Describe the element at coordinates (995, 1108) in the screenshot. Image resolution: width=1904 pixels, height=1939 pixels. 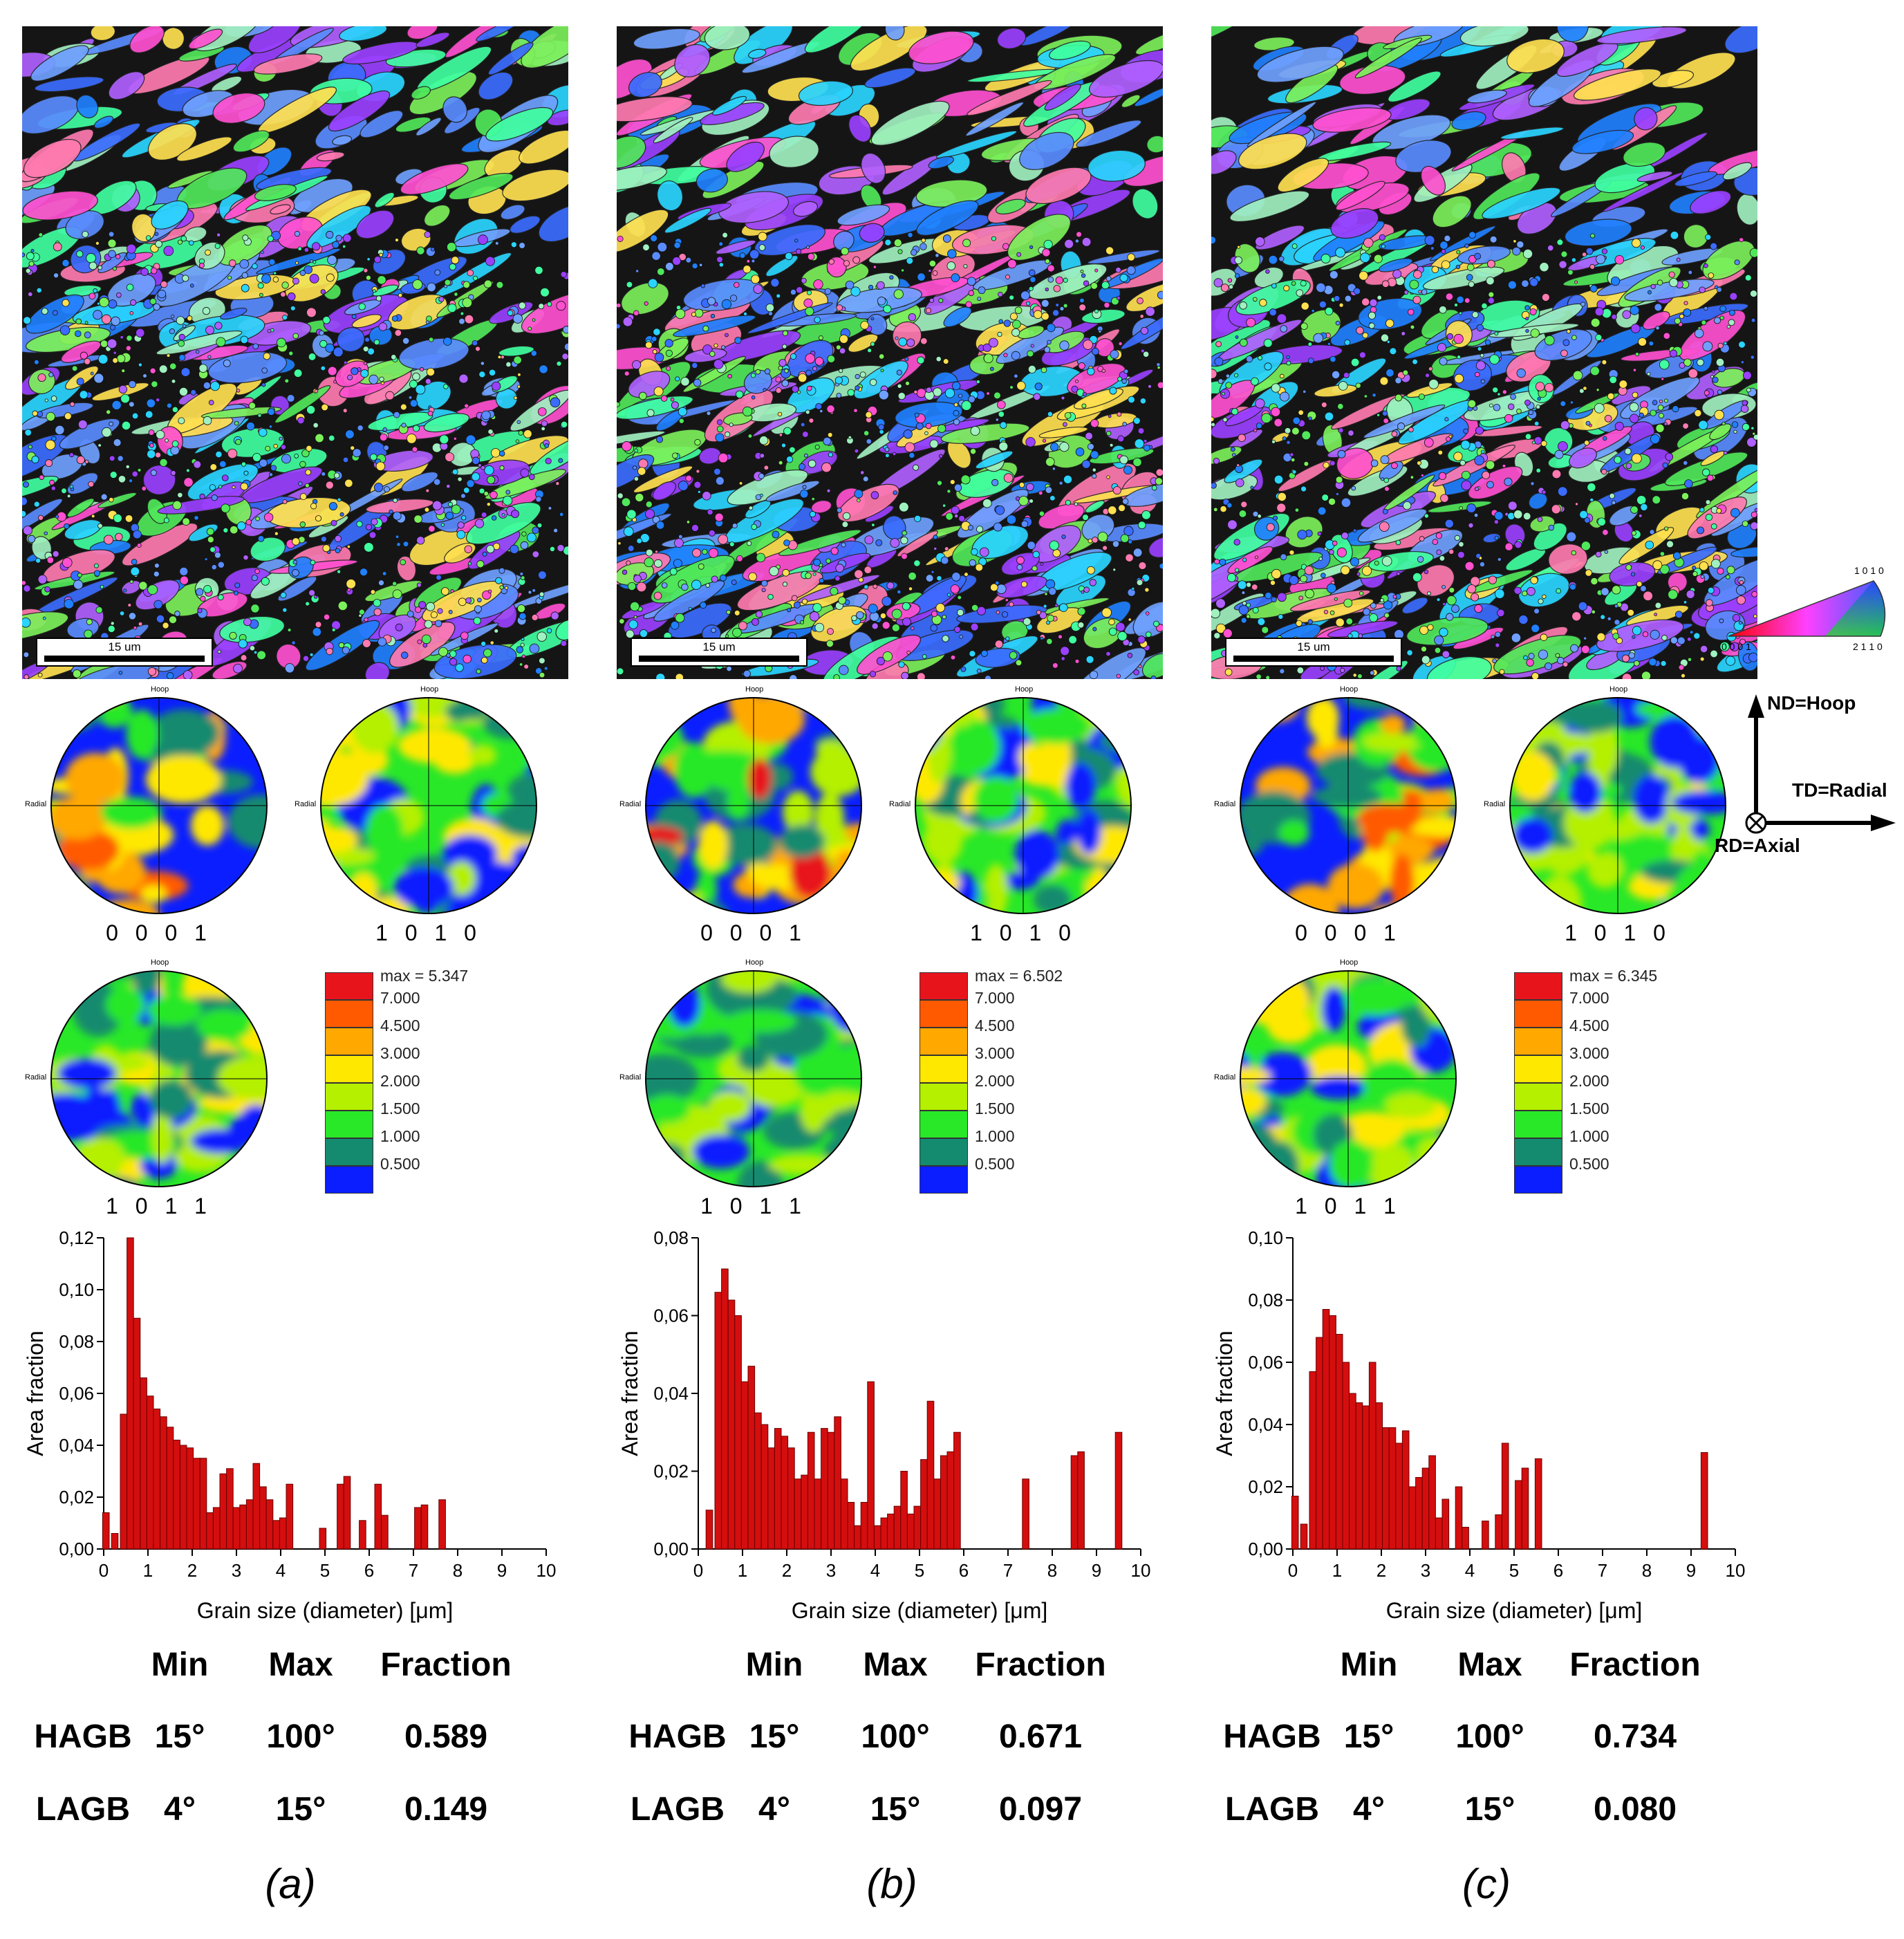
I see `legend-level-label: 1.500` at that location.